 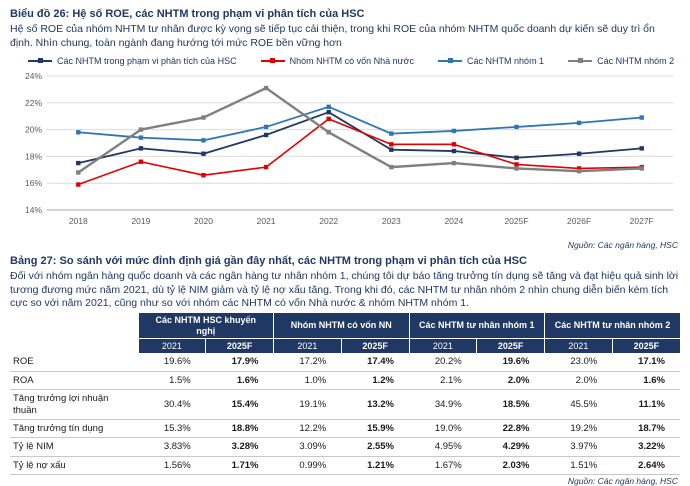 I want to click on table-cell: 18.8%, so click(x=239, y=429).